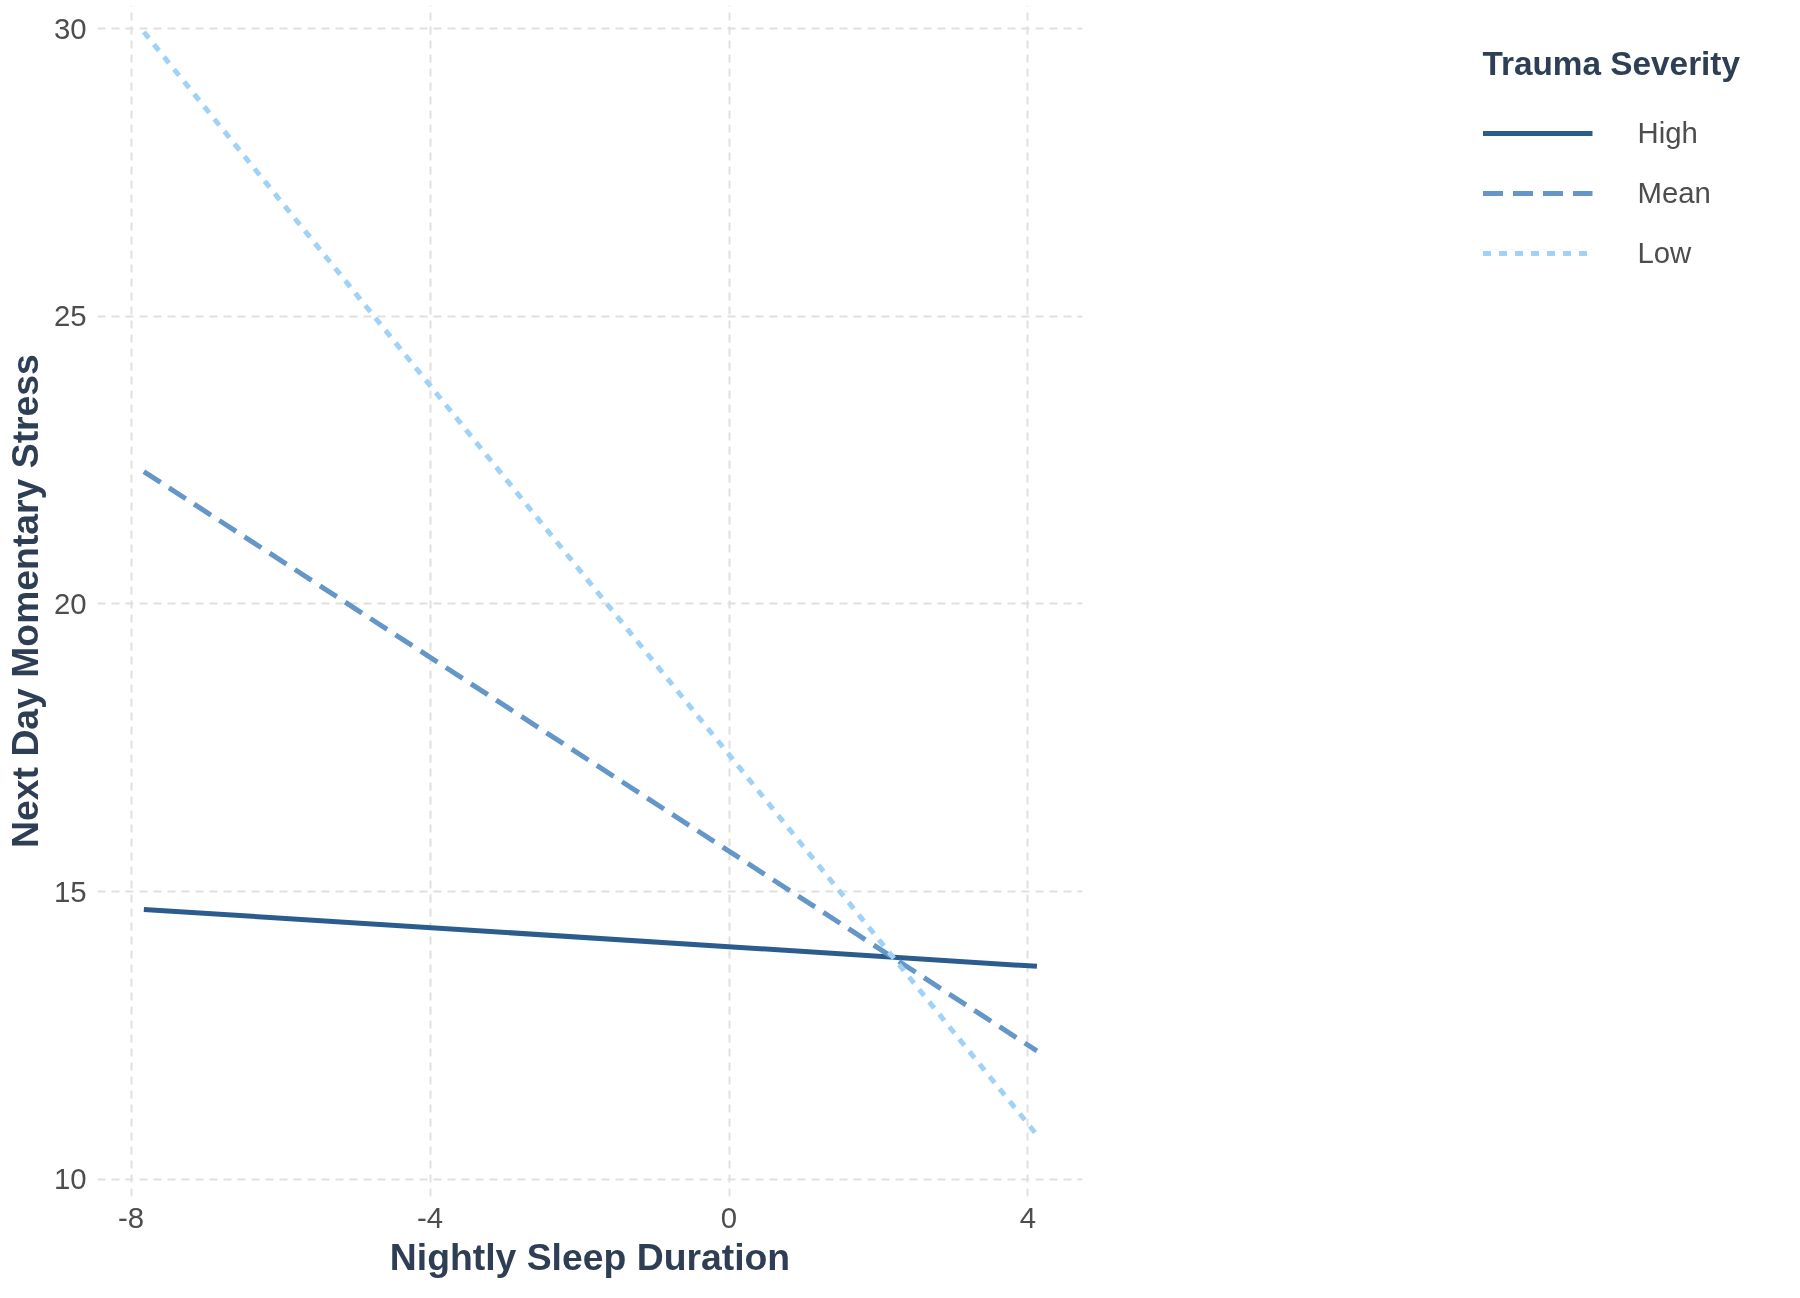  I want to click on y-tick-label: 25, so click(70, 316).